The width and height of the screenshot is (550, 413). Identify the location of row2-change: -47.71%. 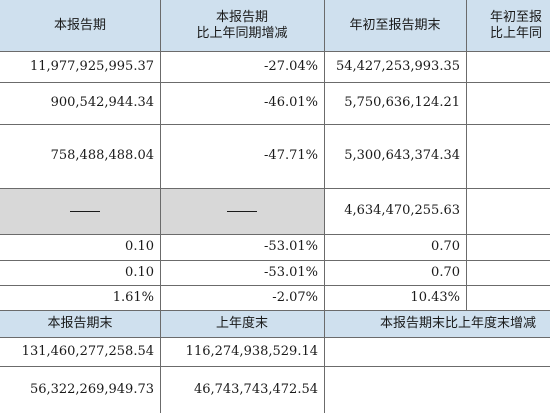
(291, 155).